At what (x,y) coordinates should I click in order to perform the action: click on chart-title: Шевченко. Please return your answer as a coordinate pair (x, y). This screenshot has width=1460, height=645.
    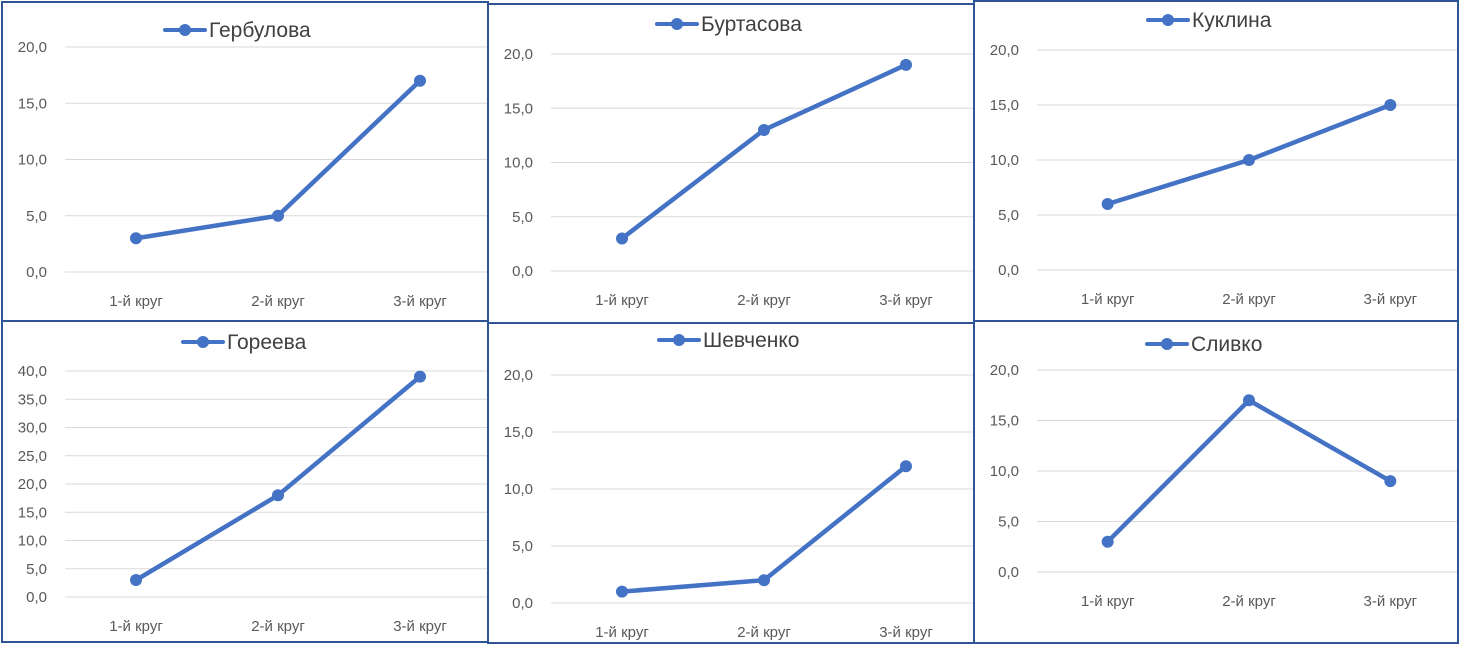
    Looking at the image, I should click on (751, 340).